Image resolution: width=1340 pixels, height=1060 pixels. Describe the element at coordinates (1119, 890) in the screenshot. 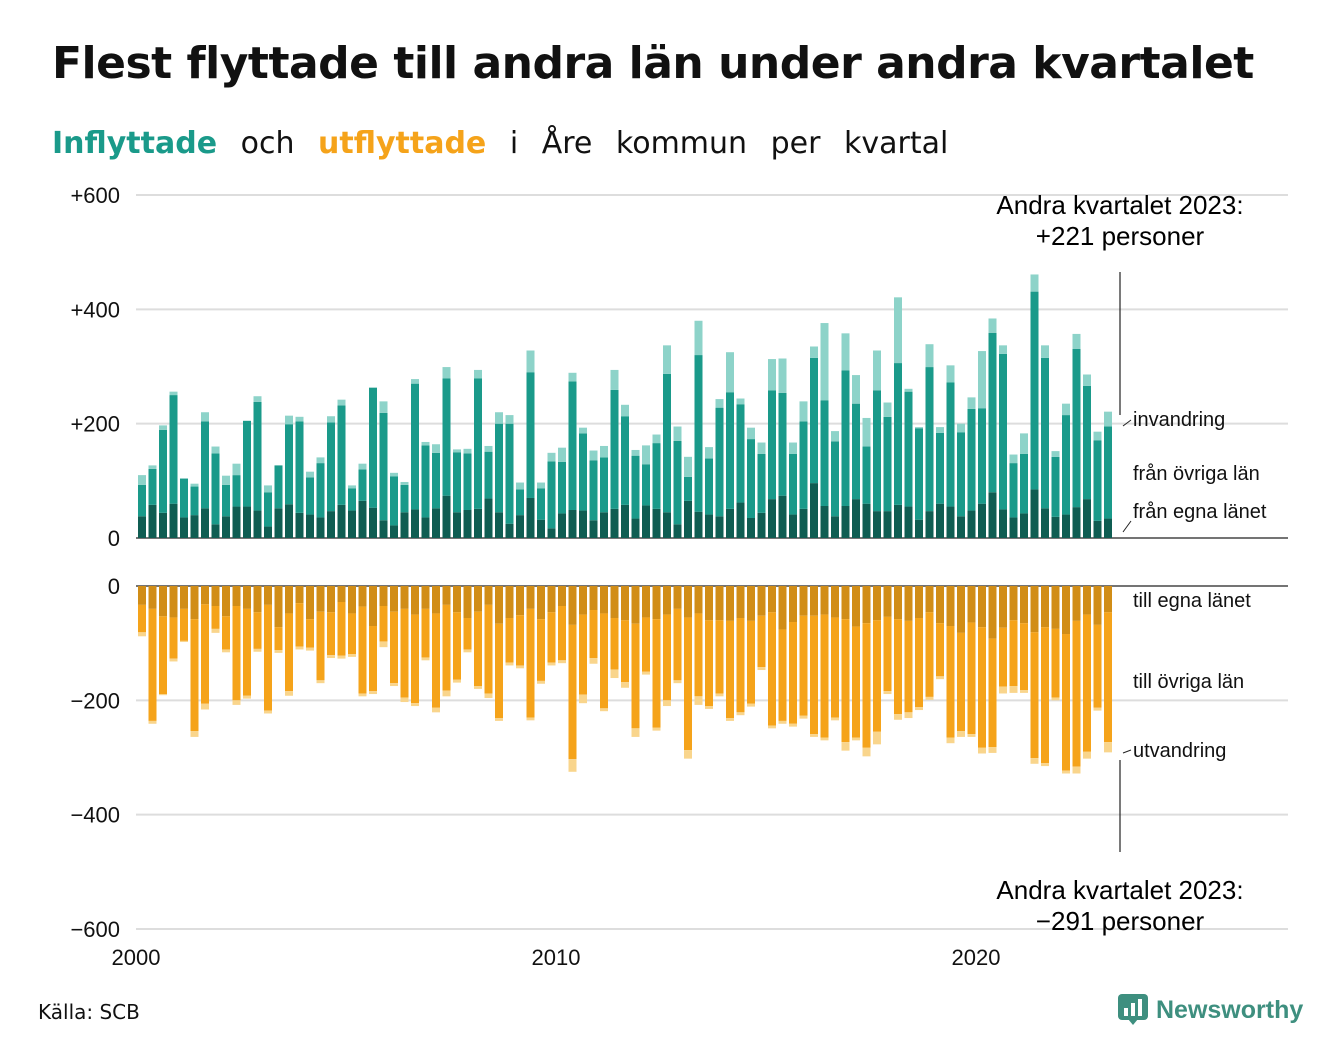

I see `bottom-annotation-line1: Andra kvartalet 2023:` at that location.